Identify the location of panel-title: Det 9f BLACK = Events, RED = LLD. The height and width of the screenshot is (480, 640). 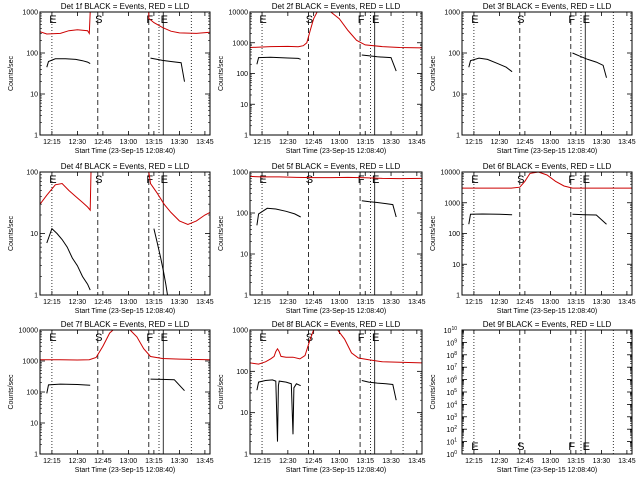
(547, 324).